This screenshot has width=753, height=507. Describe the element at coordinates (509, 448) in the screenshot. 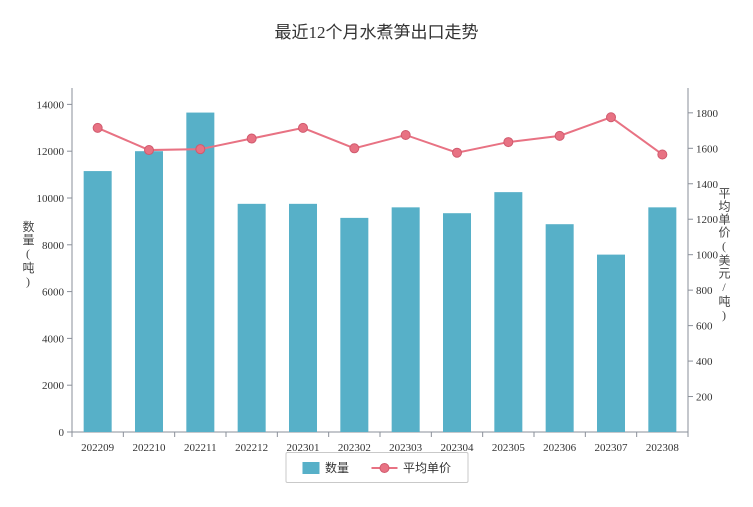

I see `x-axis-tick-label: 202305` at that location.